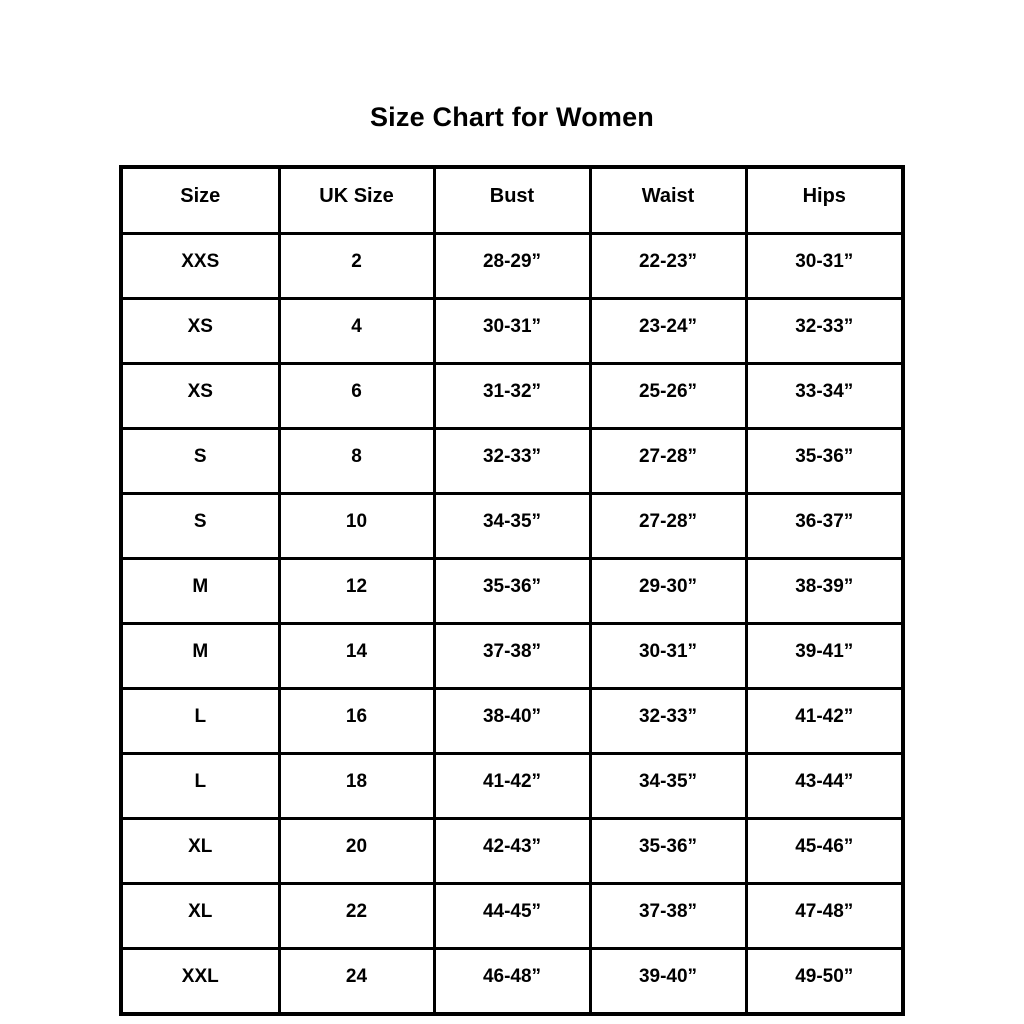  I want to click on cell-bust: 28-29”, so click(512, 266).